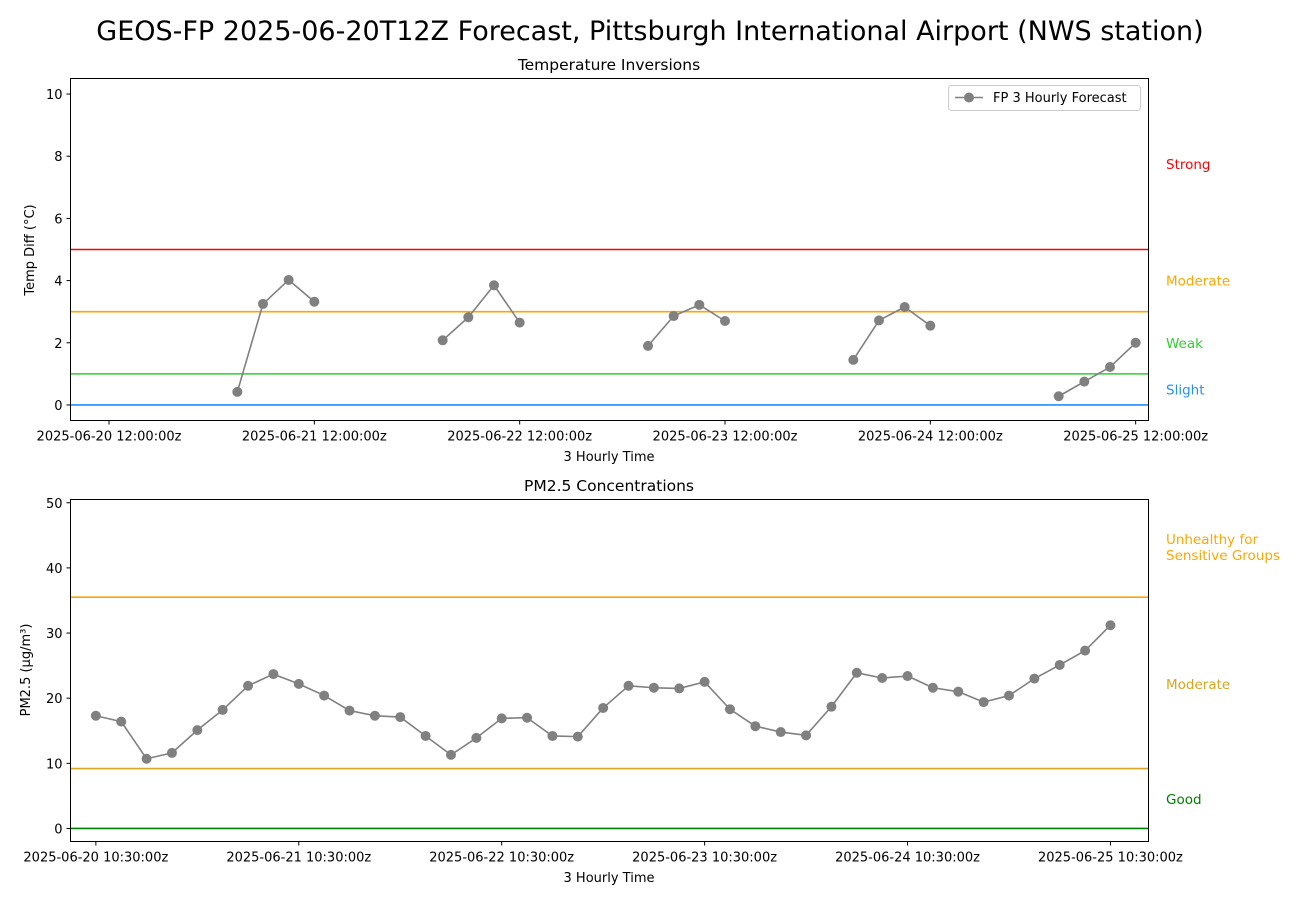 This screenshot has width=1300, height=900. What do you see at coordinates (58, 282) in the screenshot?
I see `temperature-y-tick-label-4: 4` at bounding box center [58, 282].